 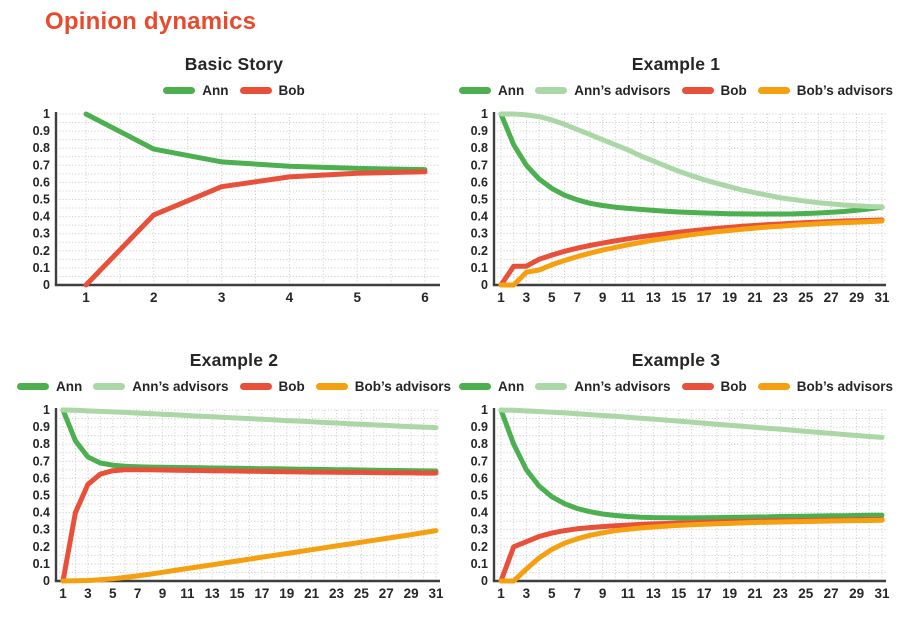 I want to click on legend-example-2: Ann Ann’s advisors Bob Bob’s advisors, so click(x=234, y=386).